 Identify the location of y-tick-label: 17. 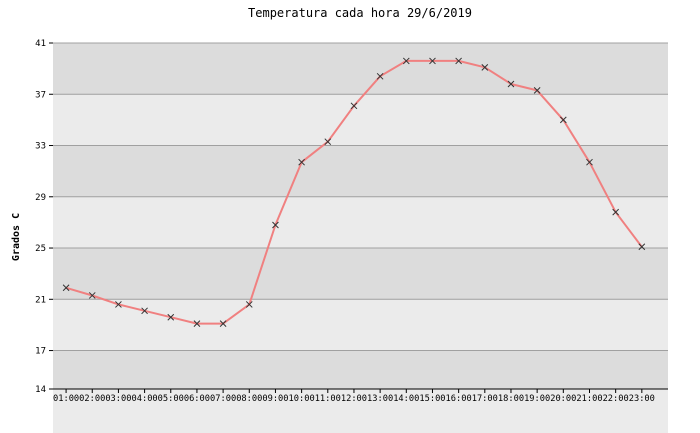
(40, 352).